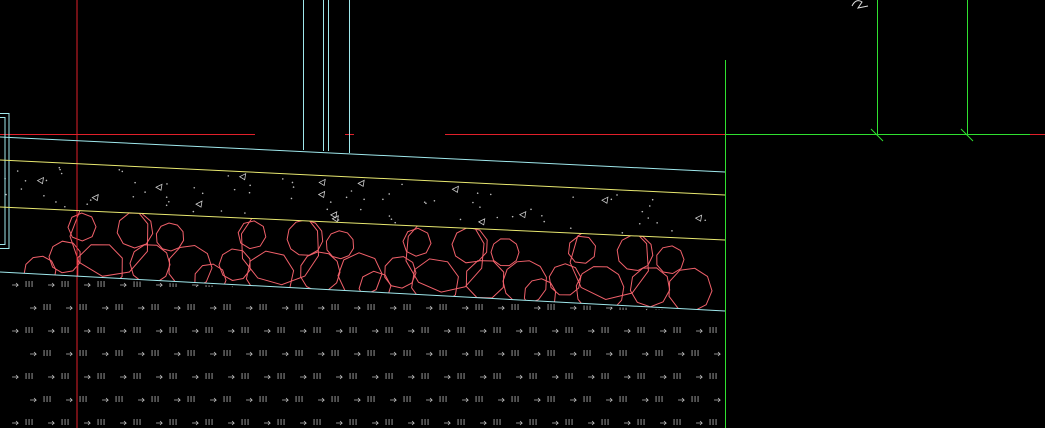 Image resolution: width=1045 pixels, height=428 pixels. I want to click on concrete-hatch, so click(355, 200).